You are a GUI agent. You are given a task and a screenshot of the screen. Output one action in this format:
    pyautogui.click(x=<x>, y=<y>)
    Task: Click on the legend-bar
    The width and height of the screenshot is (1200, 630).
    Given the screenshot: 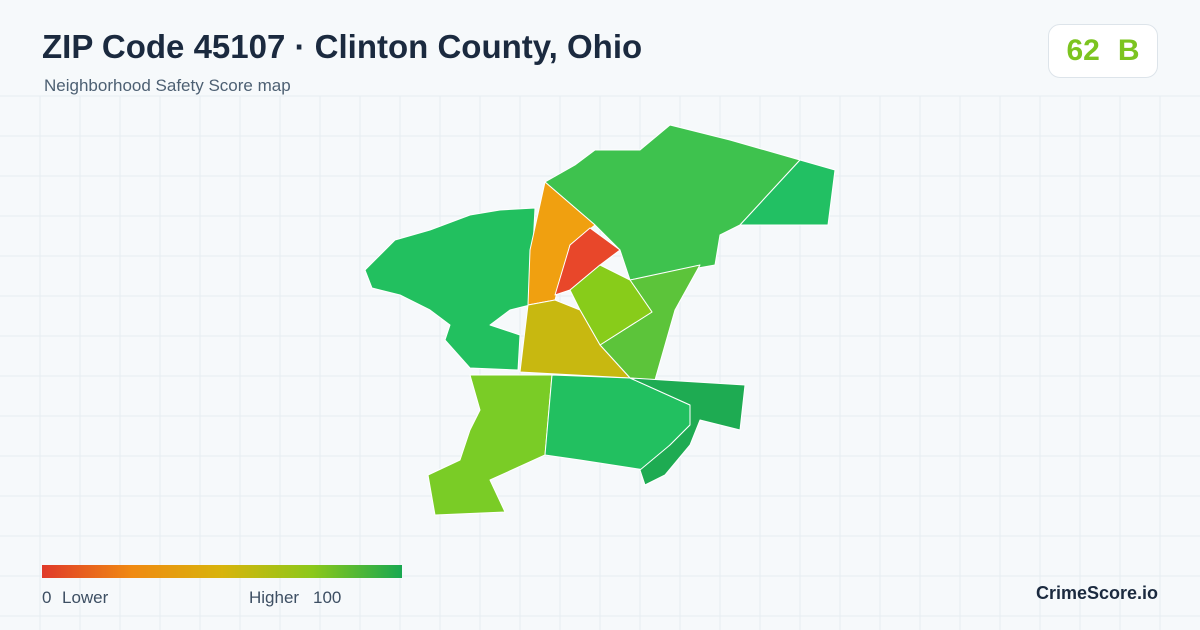 What is the action you would take?
    pyautogui.click(x=222, y=571)
    